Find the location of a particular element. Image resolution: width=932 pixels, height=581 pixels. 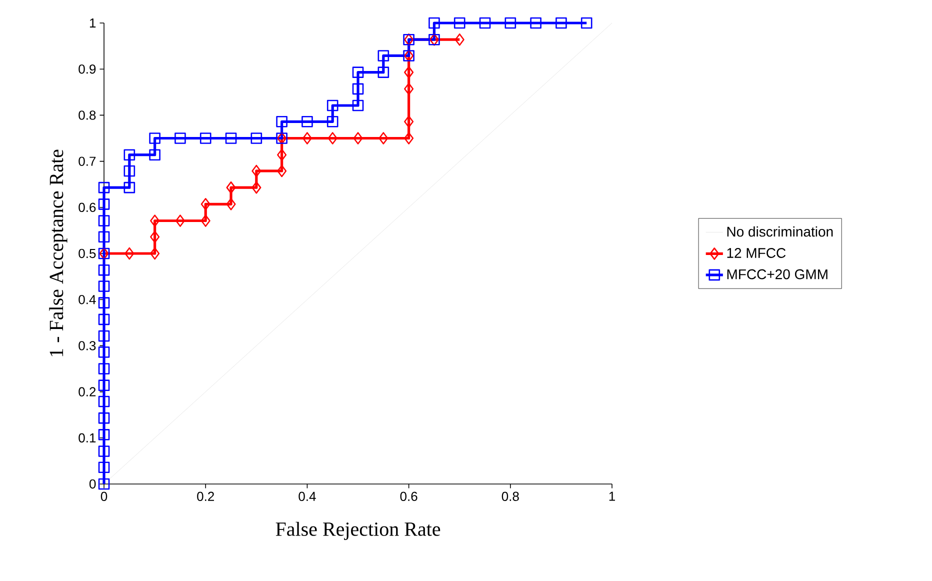

x-tick-label: 0.2 is located at coordinates (205, 496).